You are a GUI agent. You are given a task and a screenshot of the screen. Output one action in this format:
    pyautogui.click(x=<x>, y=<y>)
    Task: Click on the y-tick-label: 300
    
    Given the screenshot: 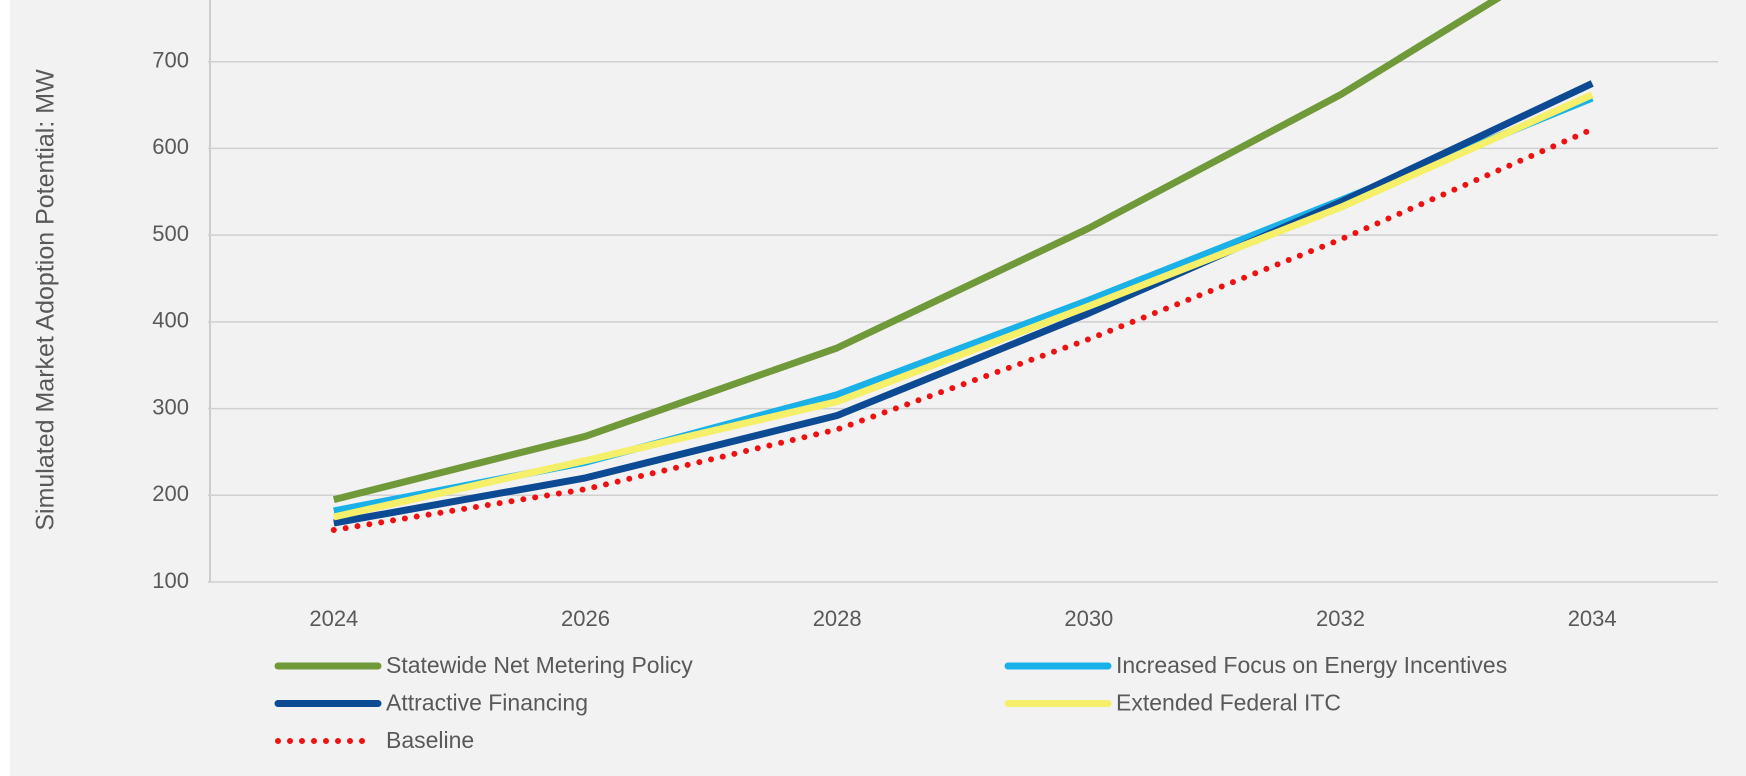 What is the action you would take?
    pyautogui.click(x=170, y=406)
    